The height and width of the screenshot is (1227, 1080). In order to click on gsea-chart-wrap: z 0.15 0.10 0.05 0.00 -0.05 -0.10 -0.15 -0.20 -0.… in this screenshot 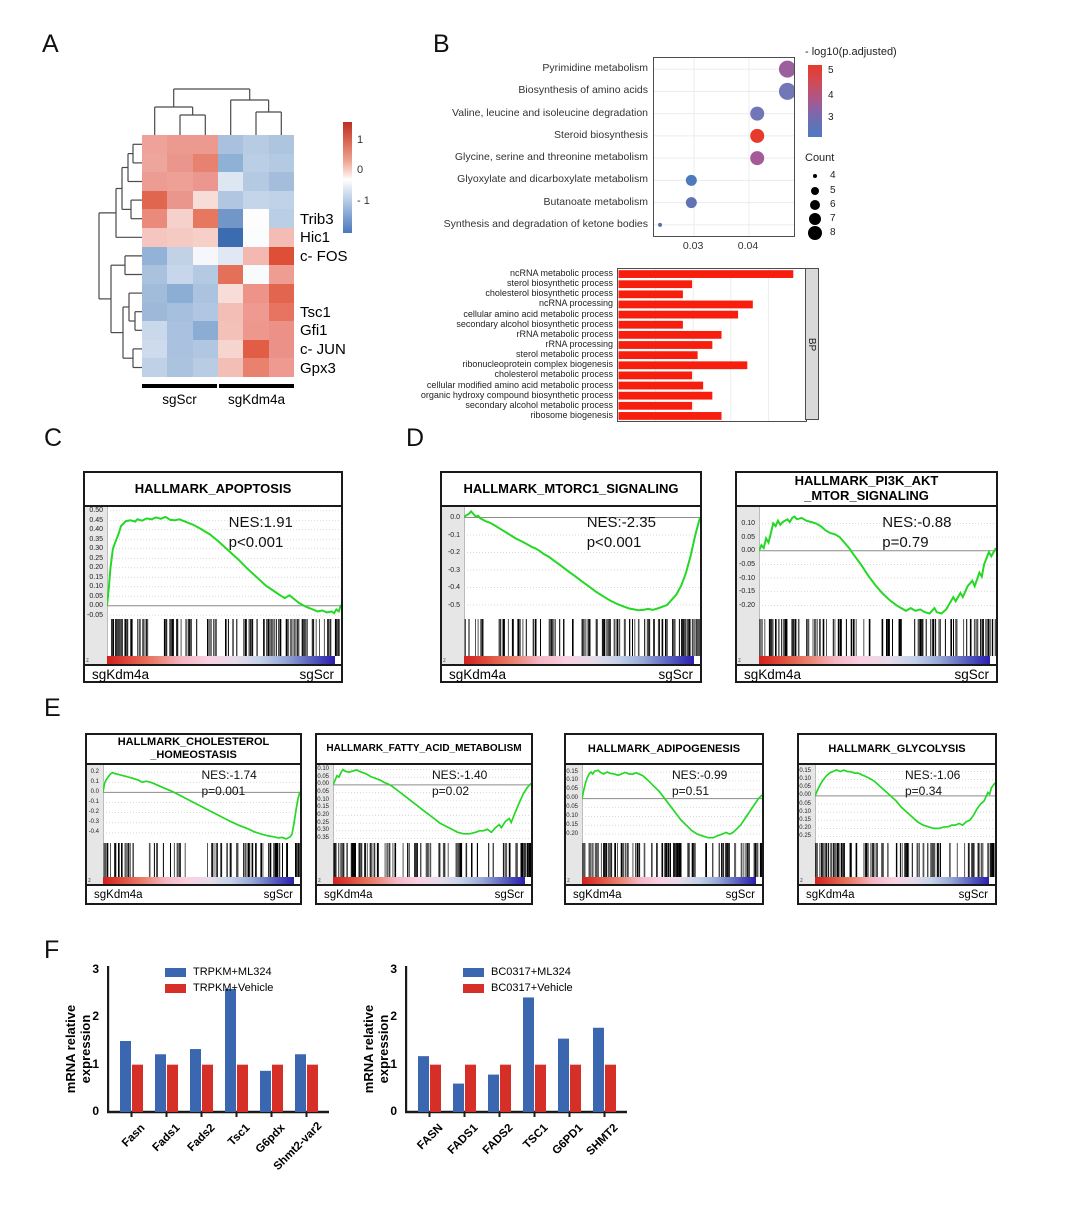, I will do `click(896, 824)`.